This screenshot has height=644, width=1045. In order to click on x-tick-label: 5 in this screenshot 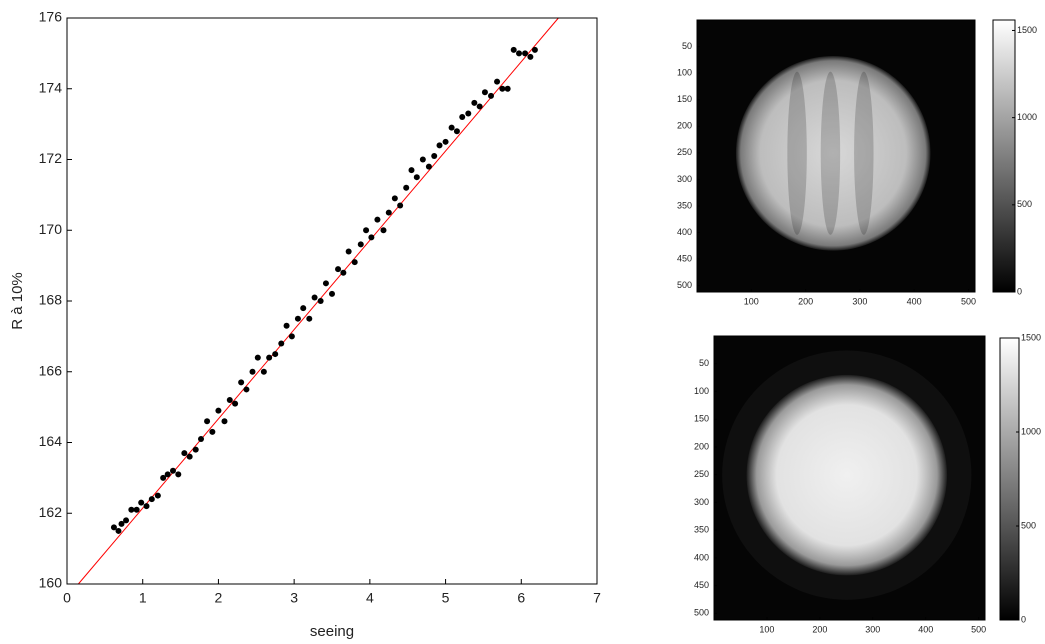, I will do `click(446, 598)`.